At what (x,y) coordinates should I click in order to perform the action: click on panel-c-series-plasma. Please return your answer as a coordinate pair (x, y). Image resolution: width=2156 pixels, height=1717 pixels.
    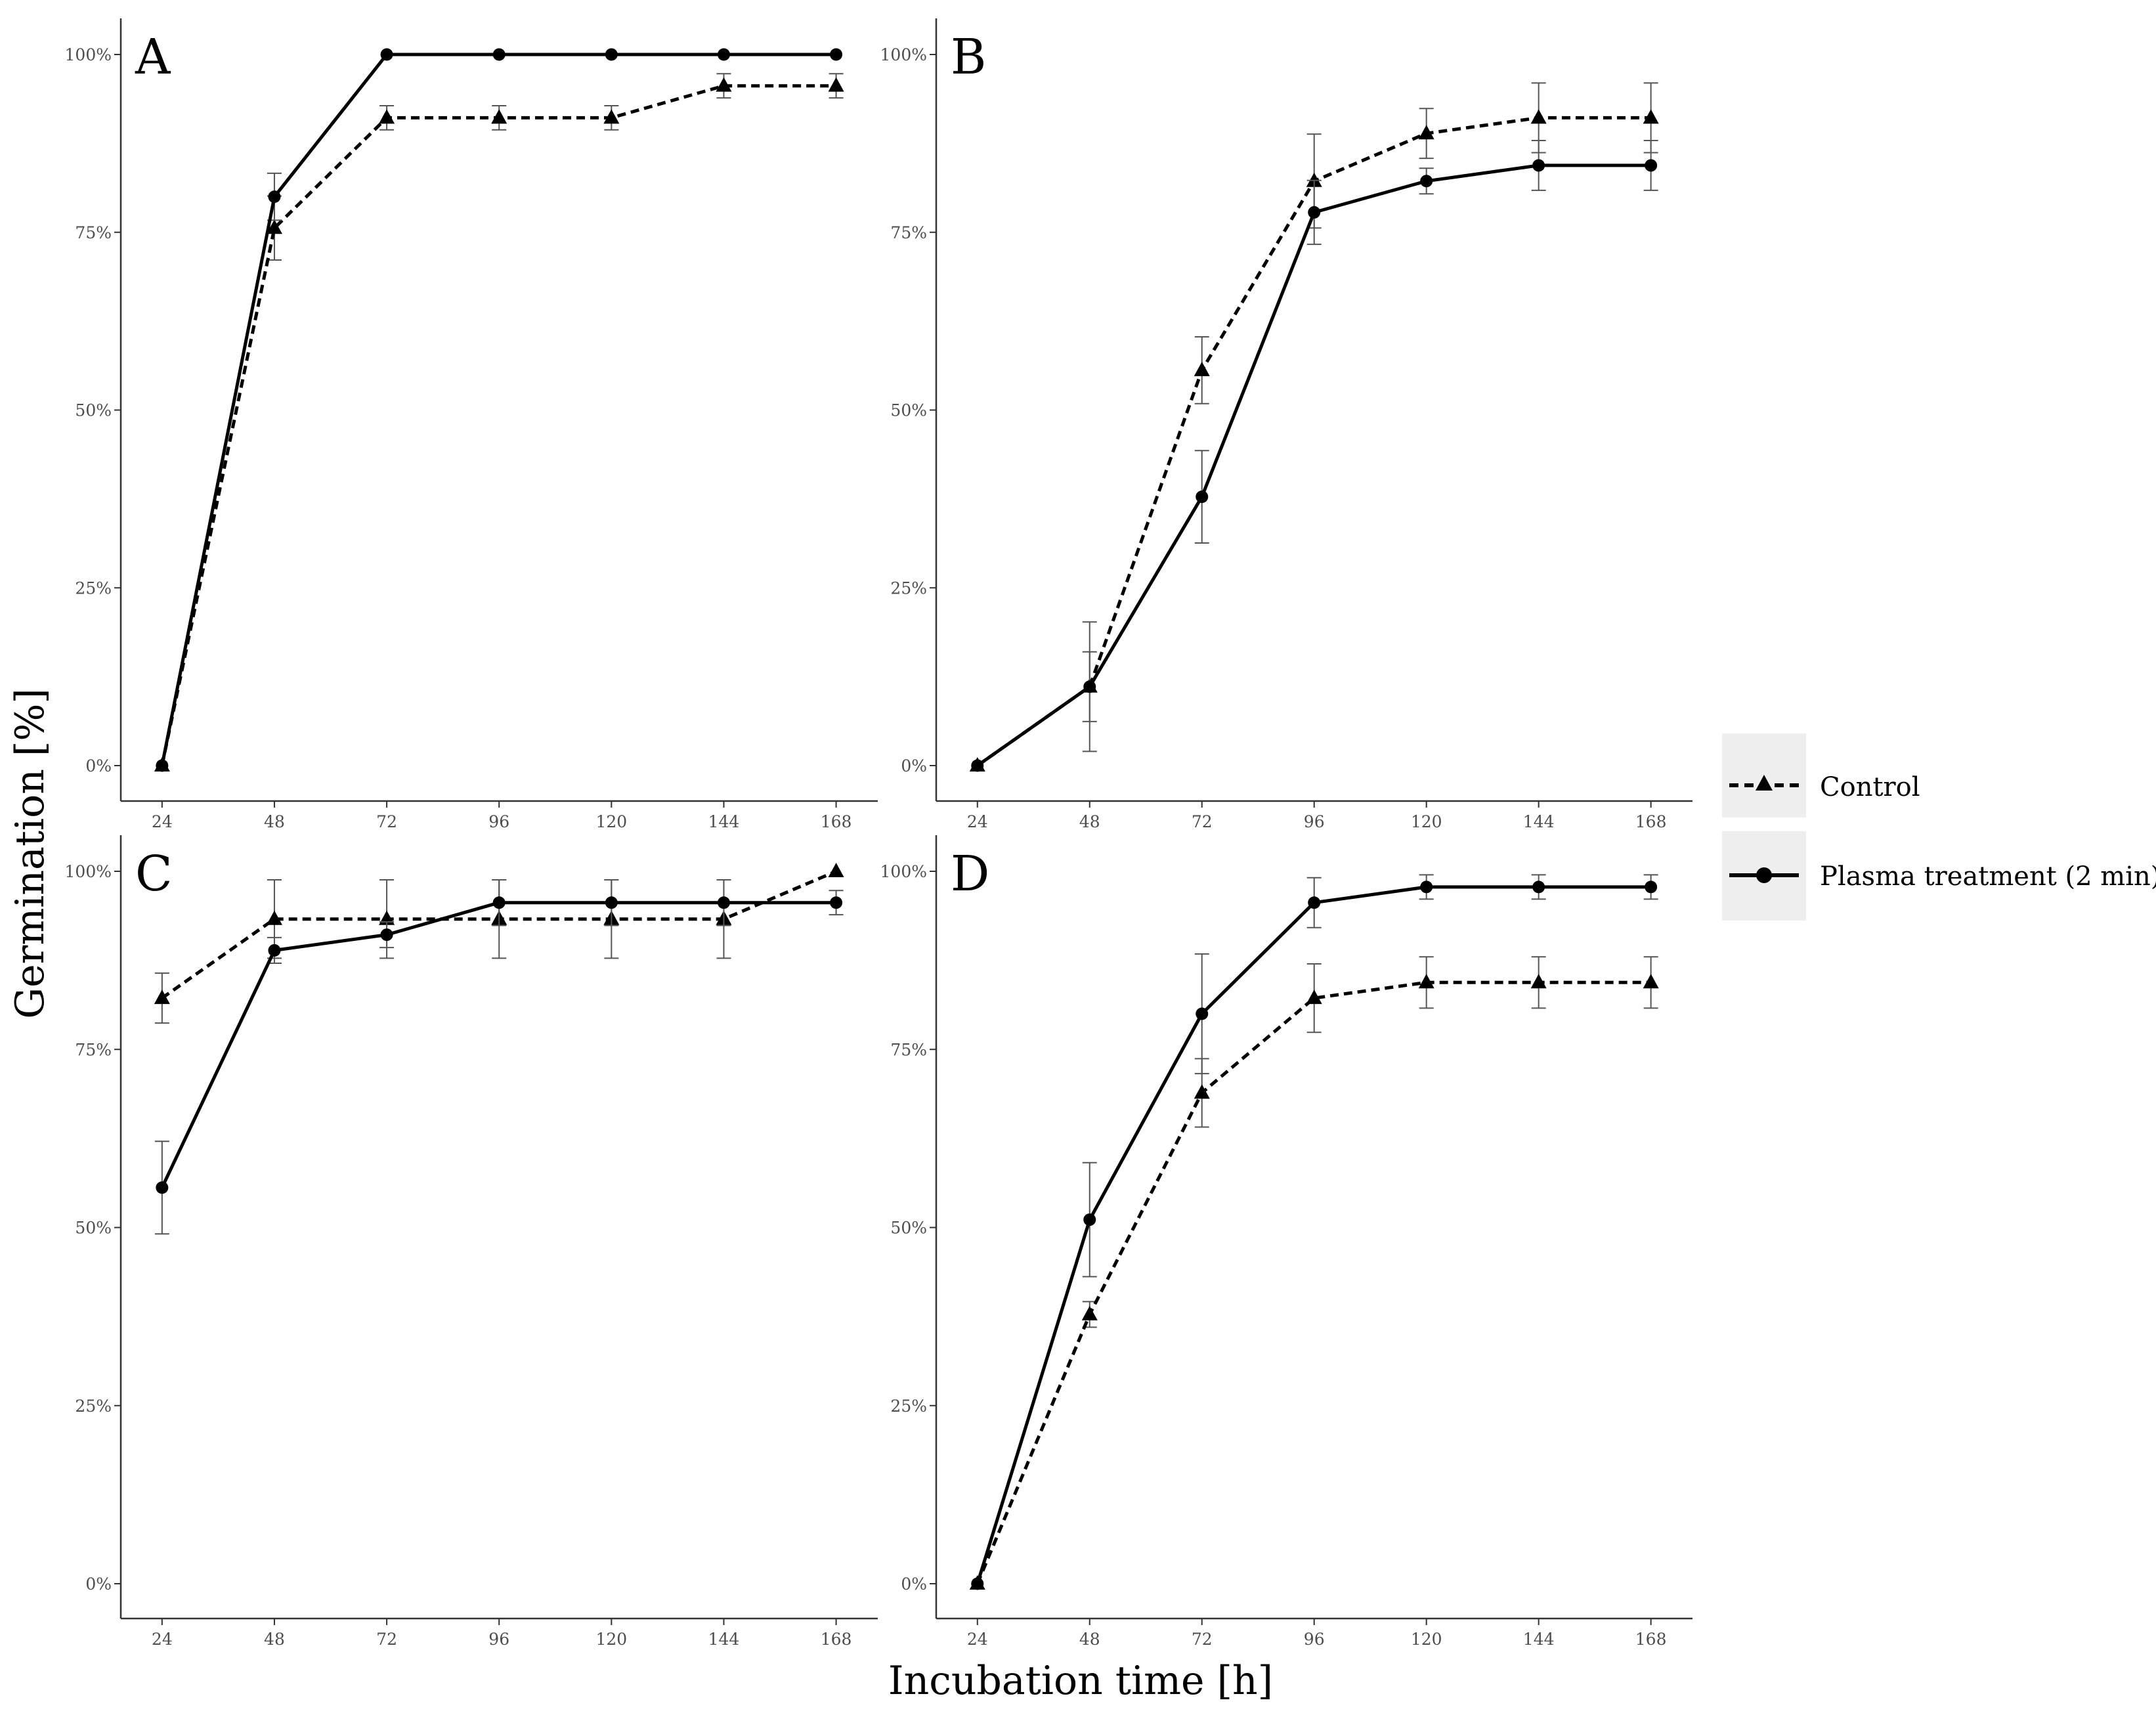
    Looking at the image, I should click on (499, 1057).